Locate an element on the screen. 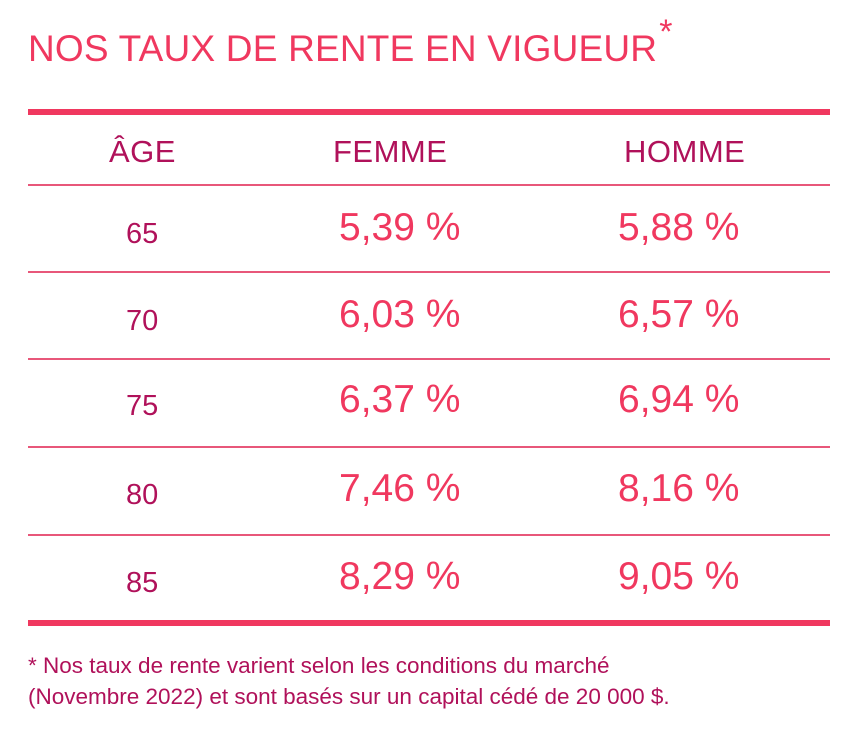  header-homme: HOMME is located at coordinates (685, 151).